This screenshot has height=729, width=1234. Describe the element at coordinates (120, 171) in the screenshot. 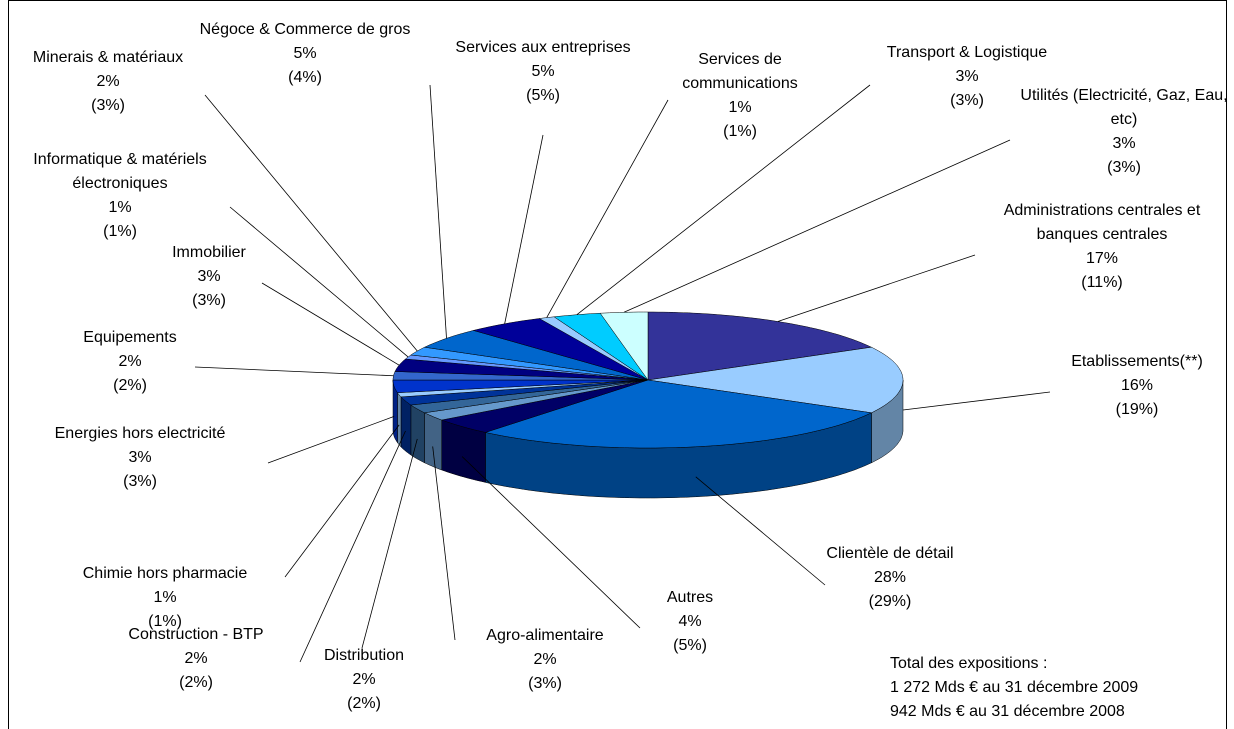

I see `category-label: Informatique & matériels électroniques` at that location.